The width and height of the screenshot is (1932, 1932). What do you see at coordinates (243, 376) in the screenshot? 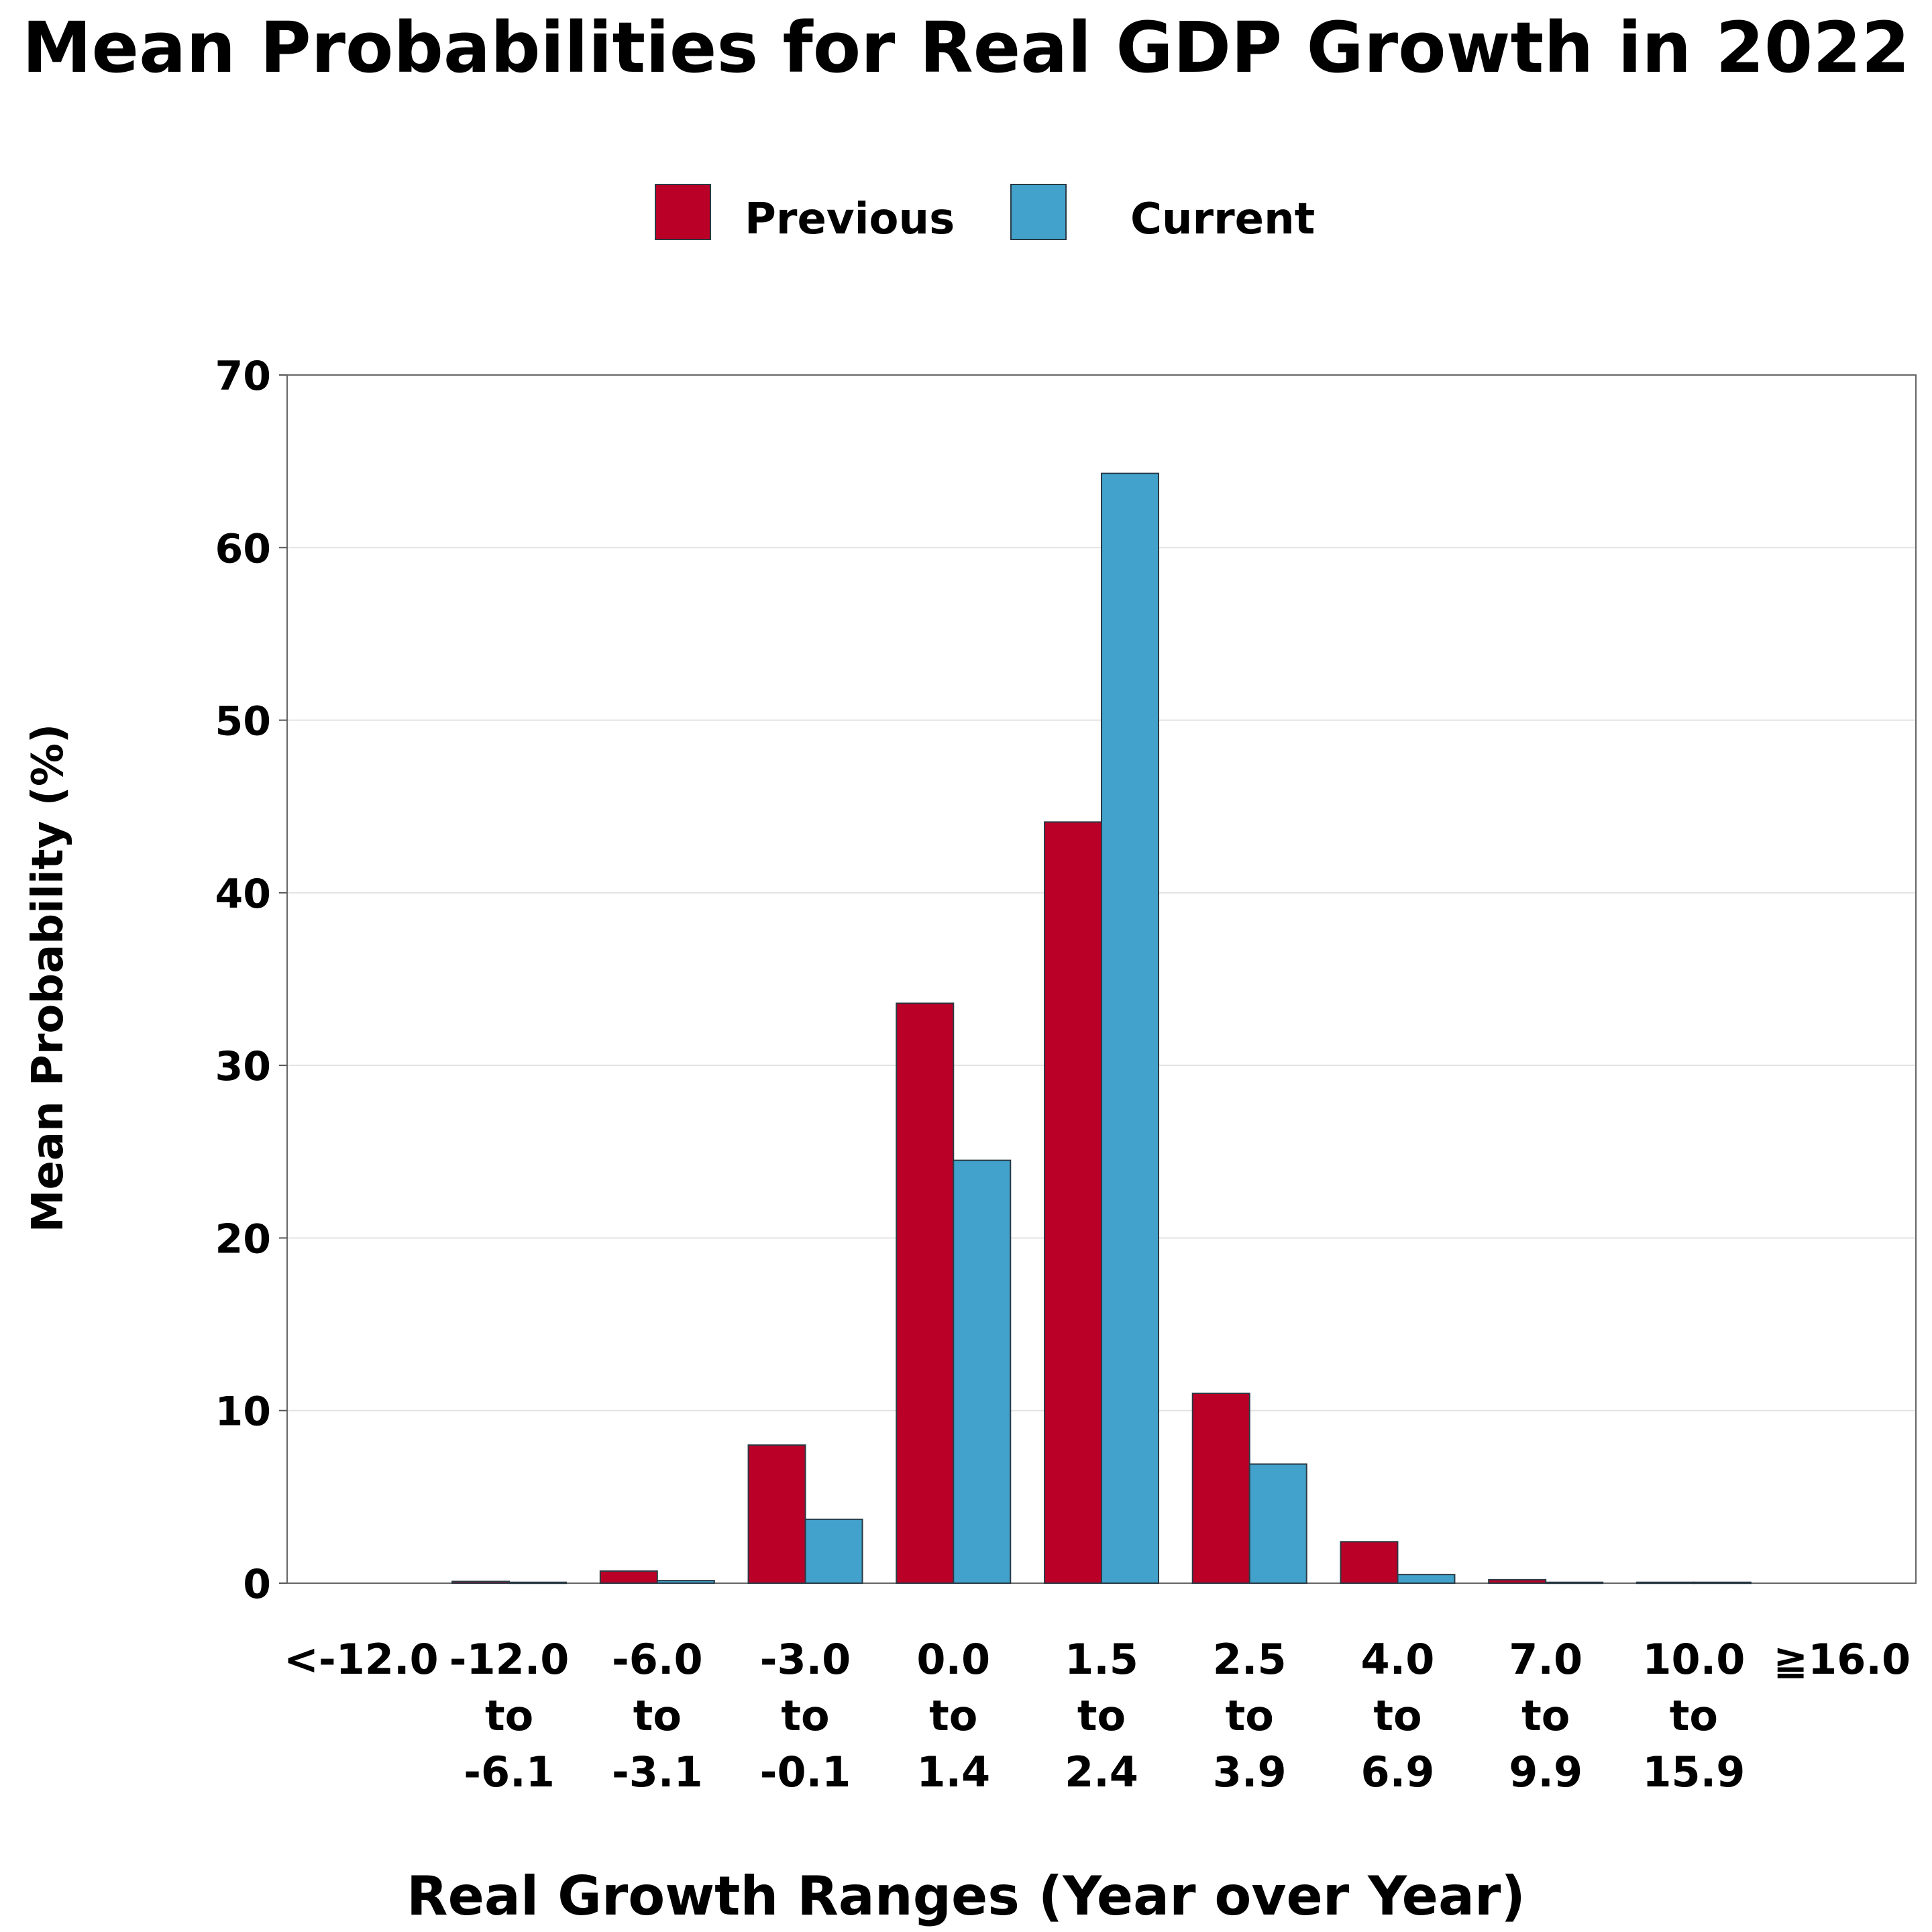
I see `y-tick-label: 70` at bounding box center [243, 376].